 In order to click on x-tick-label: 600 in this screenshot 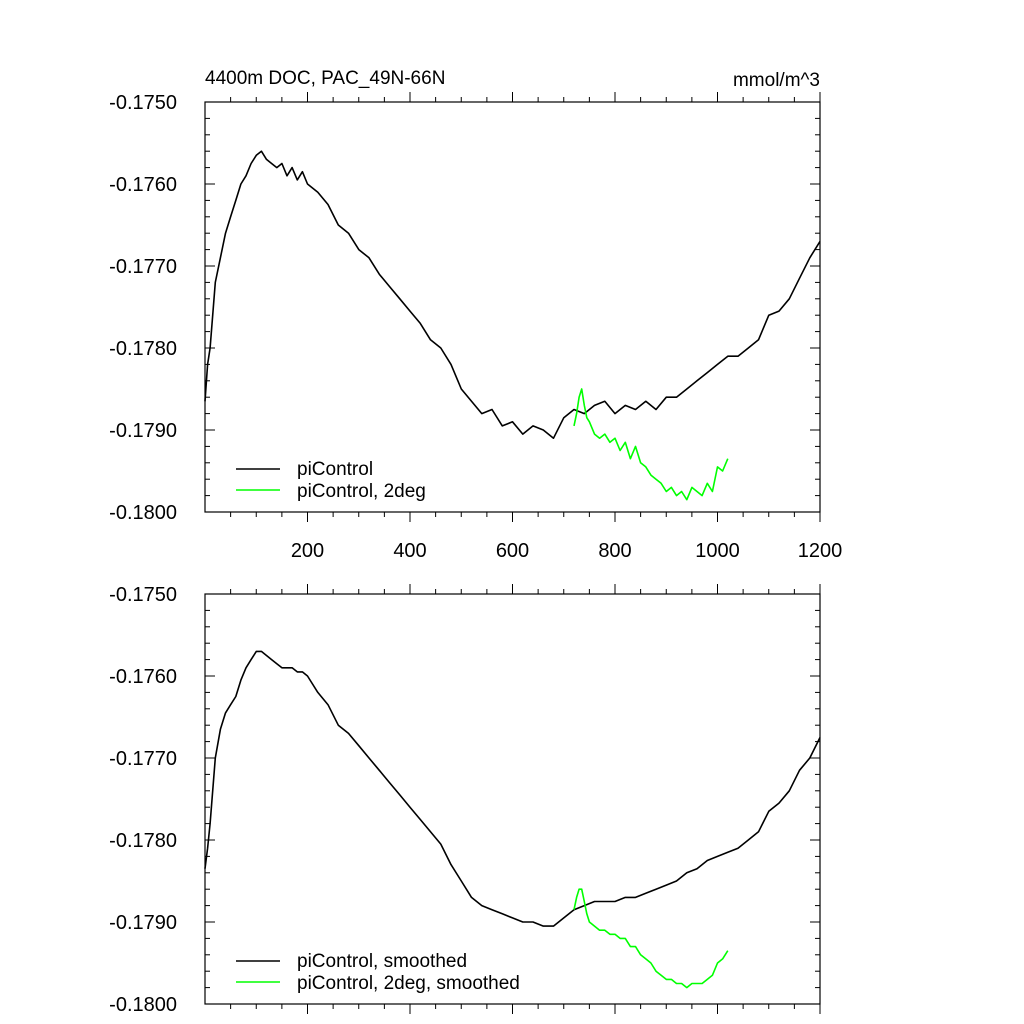, I will do `click(512, 551)`.